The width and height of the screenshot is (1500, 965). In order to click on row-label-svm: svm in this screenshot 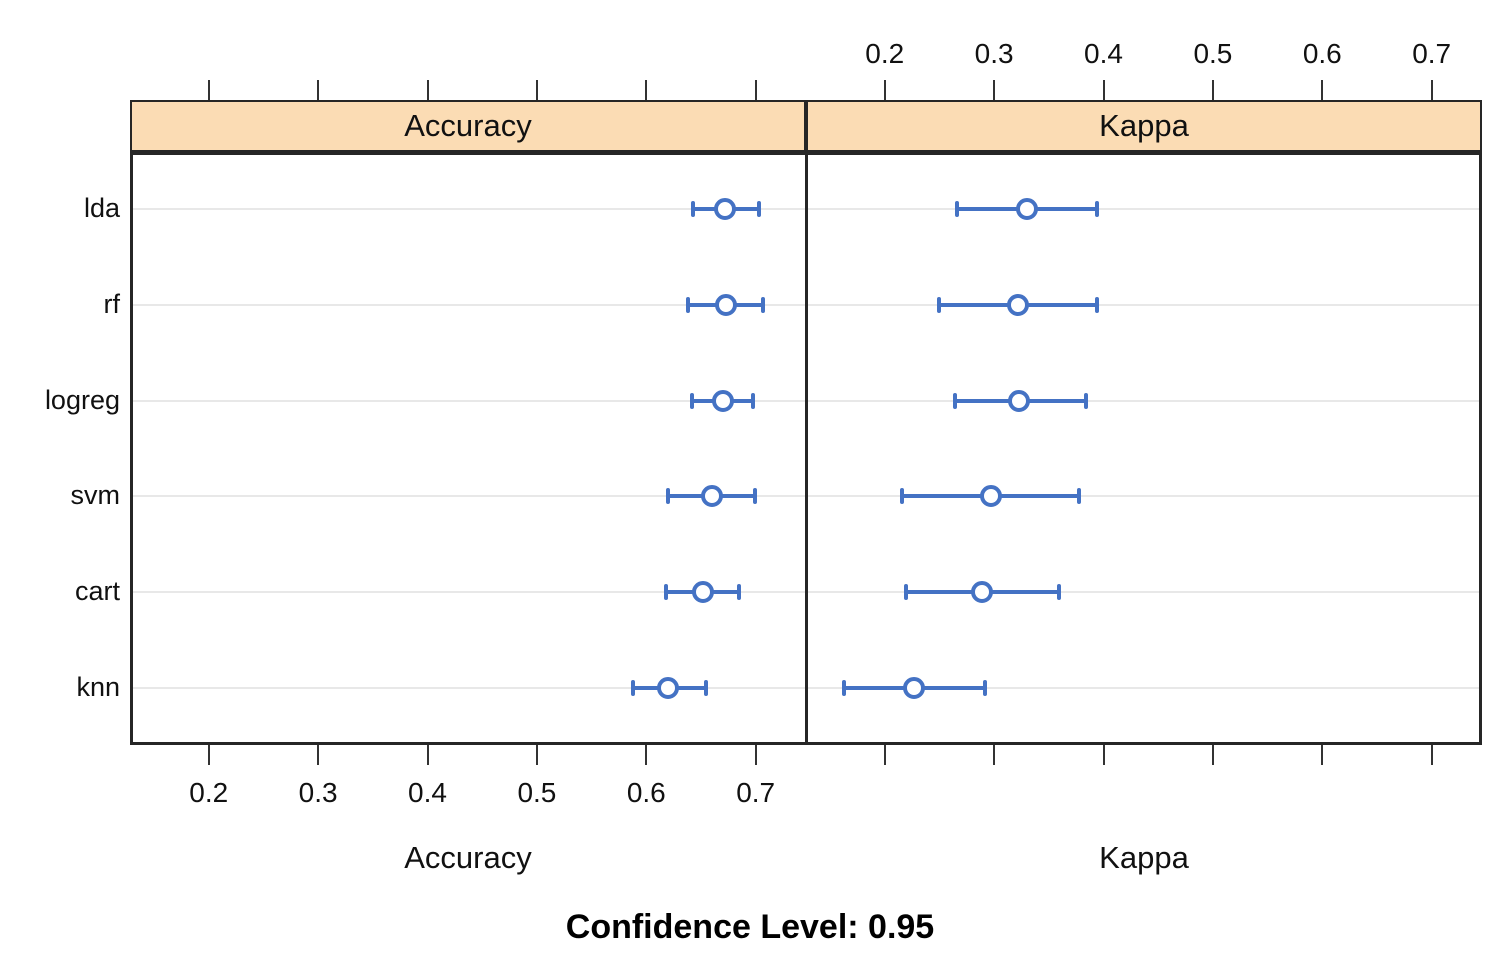, I will do `click(95, 495)`.